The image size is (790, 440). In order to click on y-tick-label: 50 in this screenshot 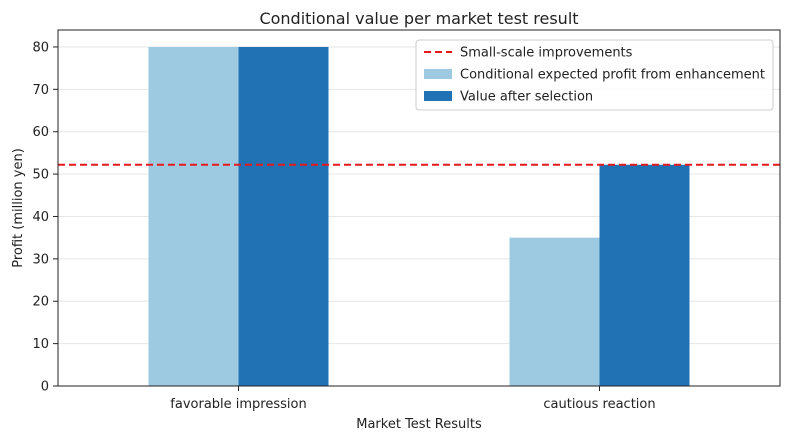, I will do `click(40, 175)`.